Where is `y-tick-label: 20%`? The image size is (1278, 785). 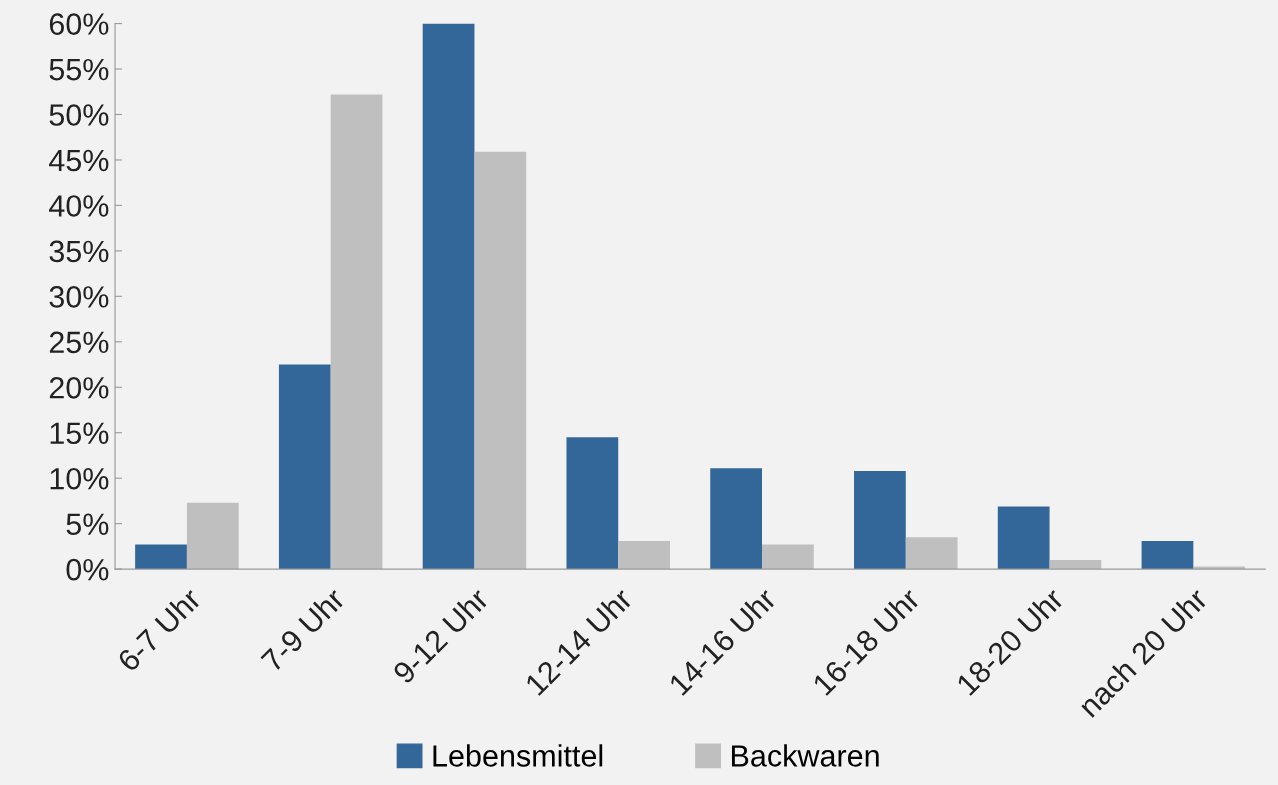
y-tick-label: 20% is located at coordinates (79, 388).